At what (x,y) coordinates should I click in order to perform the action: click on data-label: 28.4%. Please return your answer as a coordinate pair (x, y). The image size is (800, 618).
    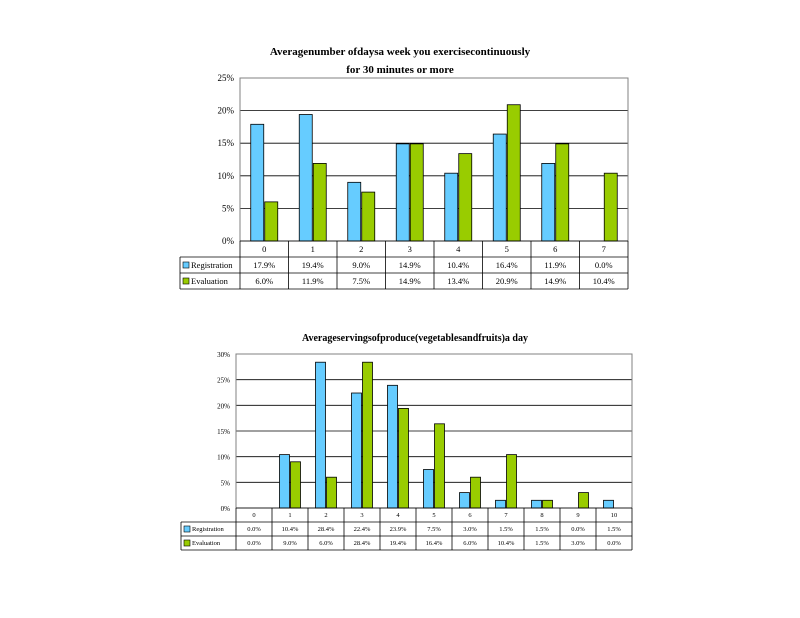
    Looking at the image, I should click on (326, 529).